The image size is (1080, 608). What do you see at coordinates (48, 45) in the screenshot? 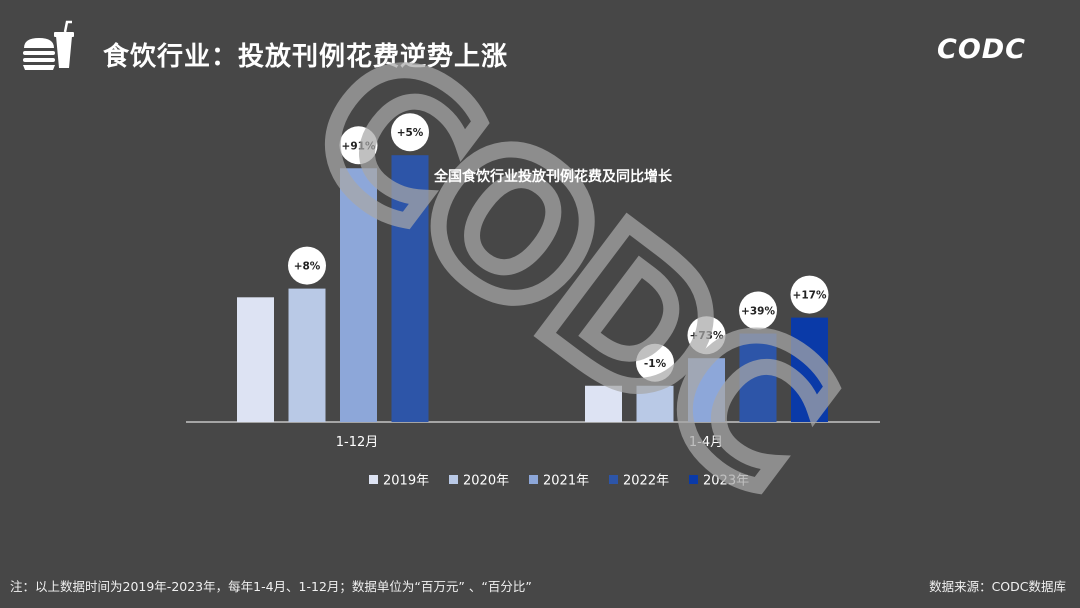
I see `fast-food-icon` at bounding box center [48, 45].